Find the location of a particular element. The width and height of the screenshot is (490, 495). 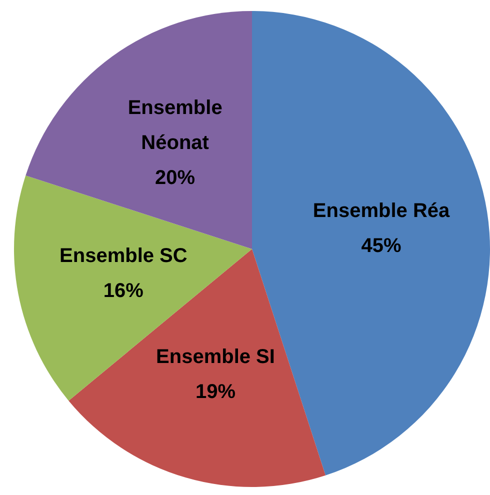

data-label: 19% is located at coordinates (215, 392).